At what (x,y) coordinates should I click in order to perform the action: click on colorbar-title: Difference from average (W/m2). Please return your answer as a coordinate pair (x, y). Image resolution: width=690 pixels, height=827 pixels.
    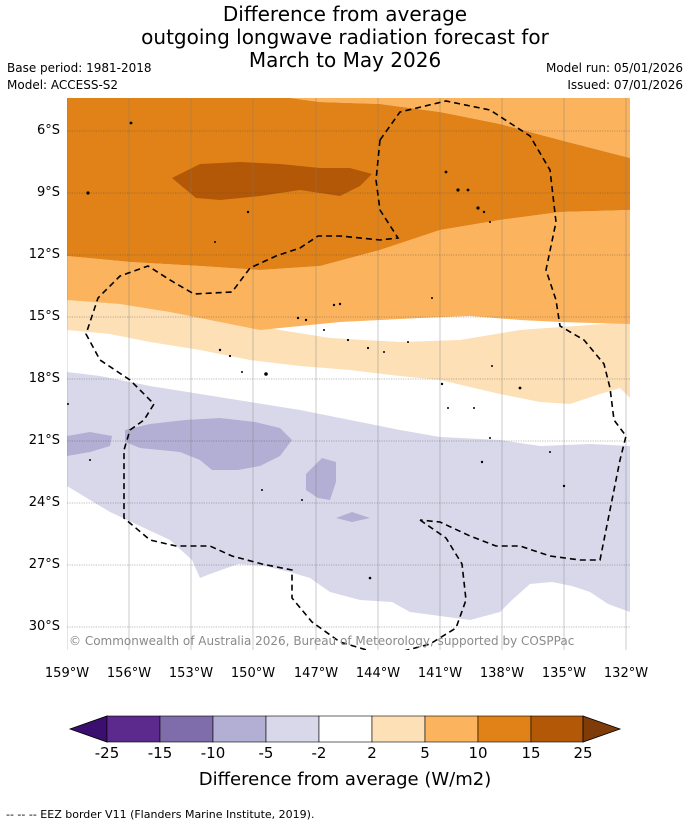
    Looking at the image, I should click on (345, 779).